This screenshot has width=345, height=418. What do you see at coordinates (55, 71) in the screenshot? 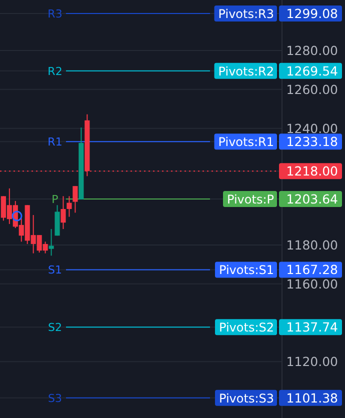
I see `ref-line-label: R2` at bounding box center [55, 71].